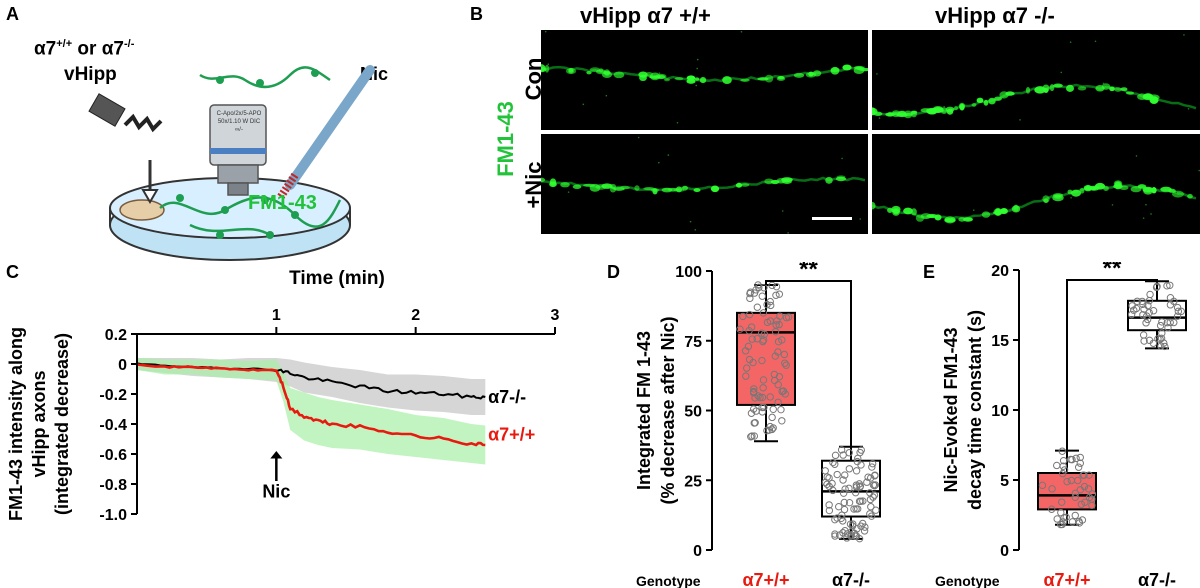 The image size is (1200, 588). I want to click on chart-c-x-tick-label: 2, so click(415, 315).